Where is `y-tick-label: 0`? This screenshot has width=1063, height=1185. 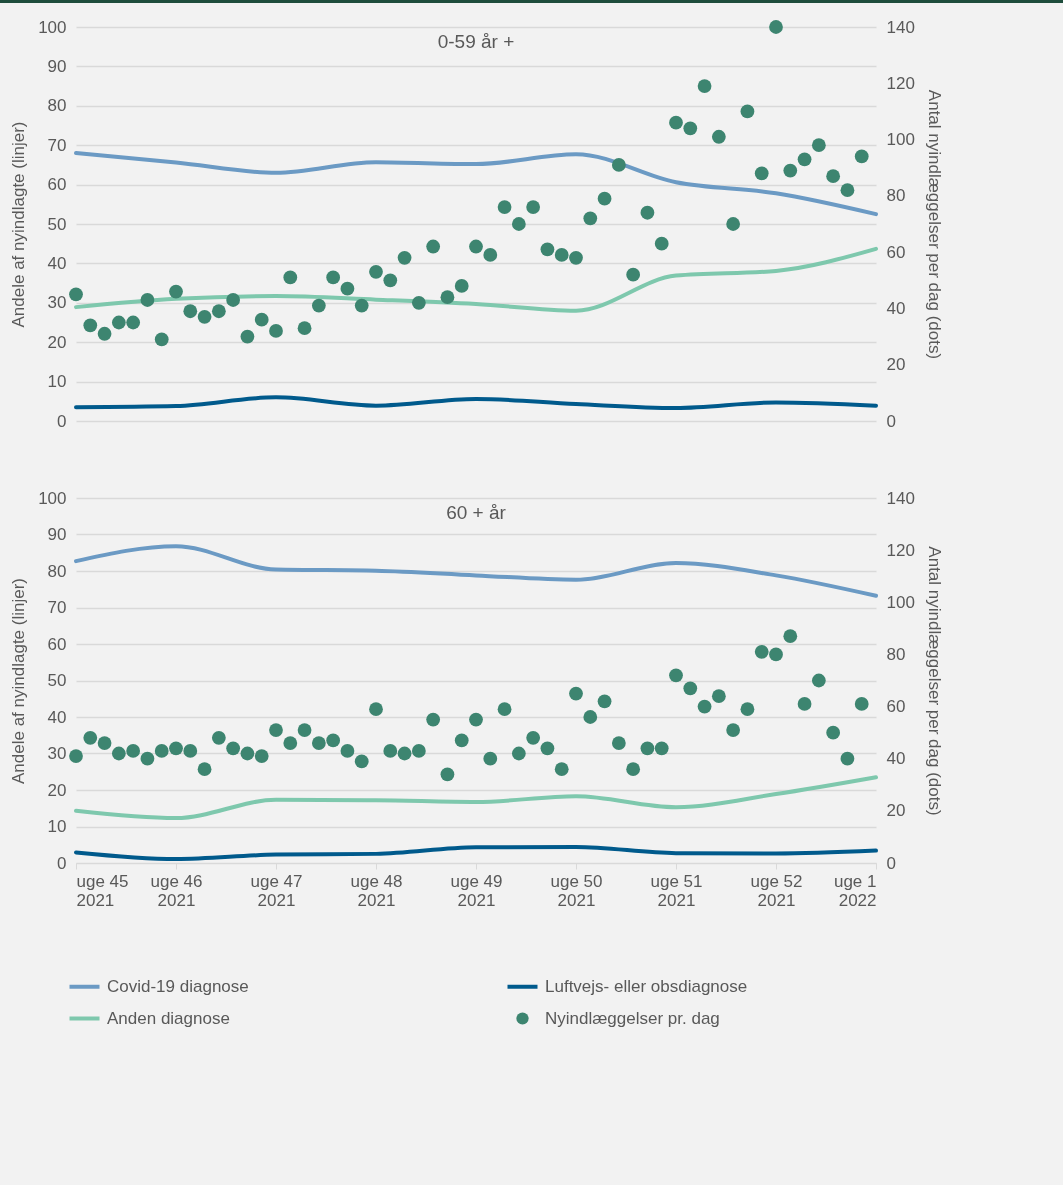 y-tick-label: 0 is located at coordinates (62, 863).